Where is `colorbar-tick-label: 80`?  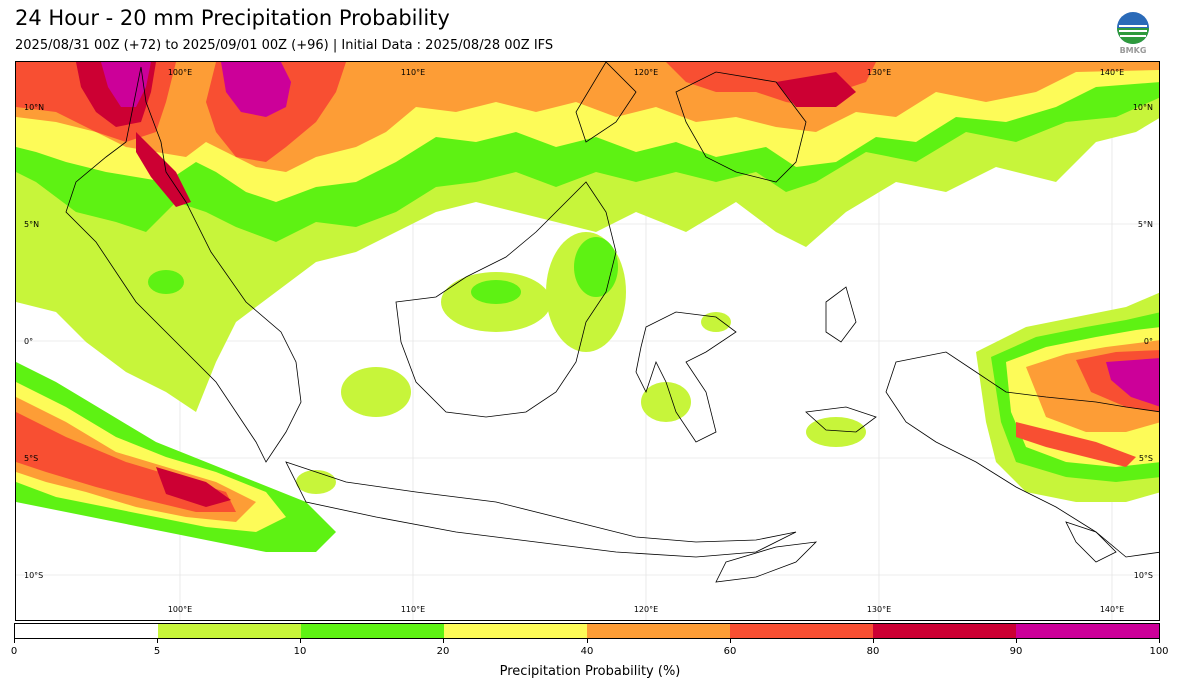
colorbar-tick-label: 80 is located at coordinates (873, 651).